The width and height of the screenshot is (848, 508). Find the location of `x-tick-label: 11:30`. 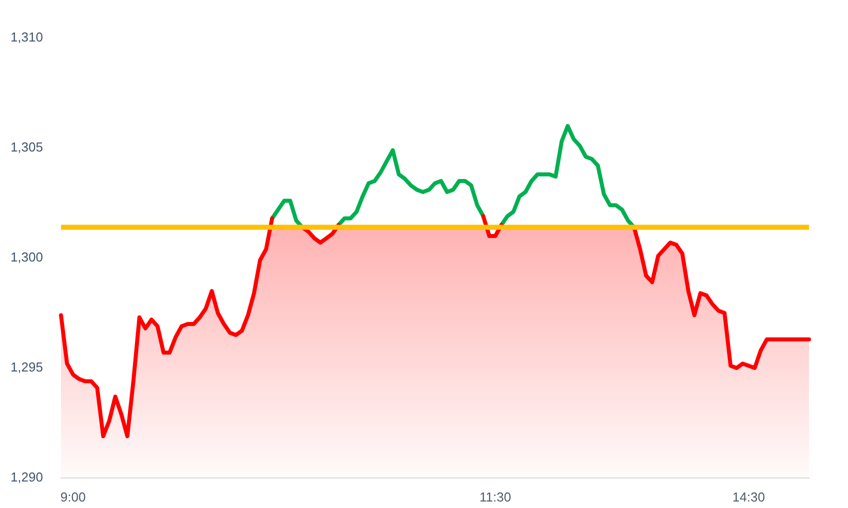

x-tick-label: 11:30 is located at coordinates (496, 496).